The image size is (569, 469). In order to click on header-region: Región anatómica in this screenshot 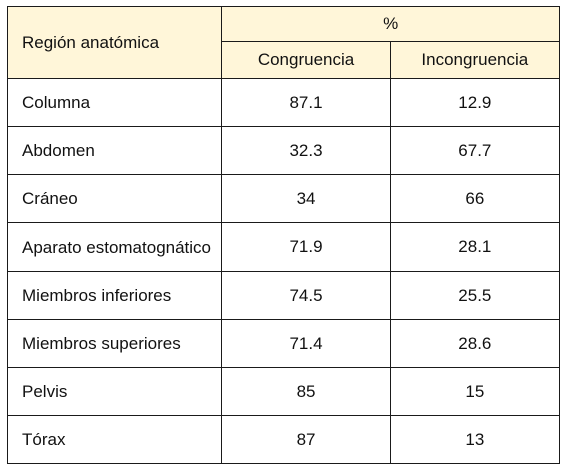, I will do `click(114, 42)`.